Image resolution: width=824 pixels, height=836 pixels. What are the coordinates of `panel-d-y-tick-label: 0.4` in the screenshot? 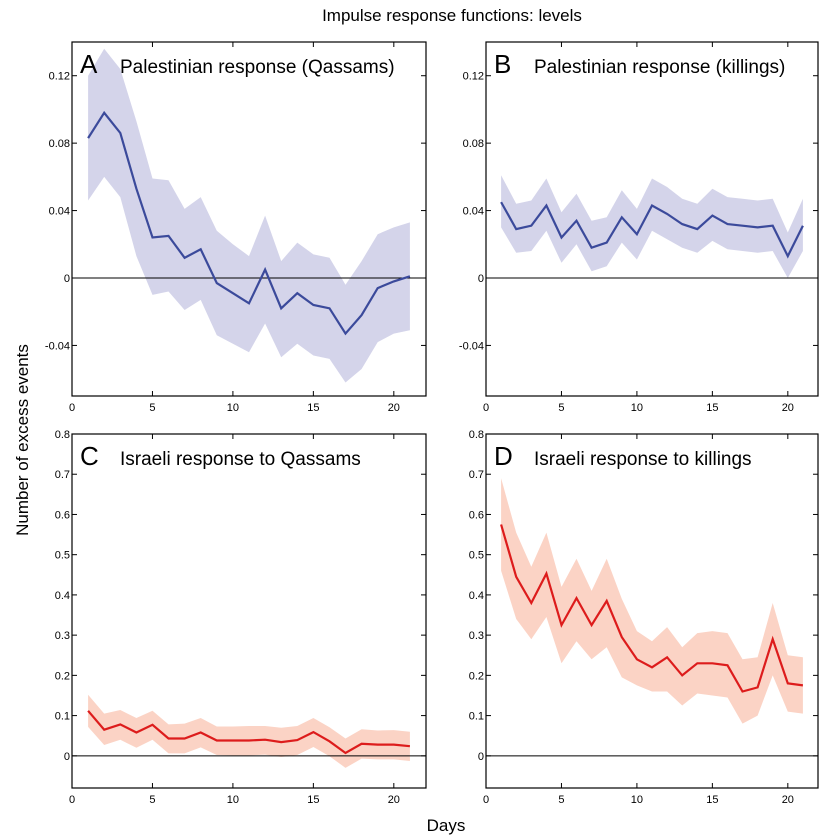 It's located at (476, 596).